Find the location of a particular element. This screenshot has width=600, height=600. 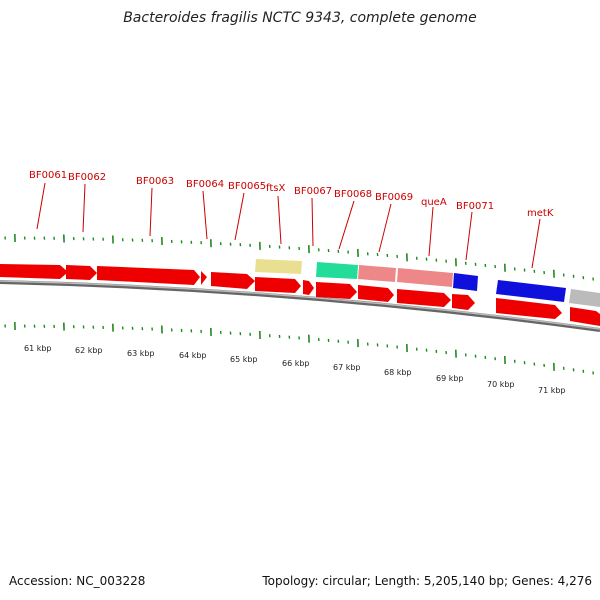

gene-label: BF0071 is located at coordinates (475, 206).